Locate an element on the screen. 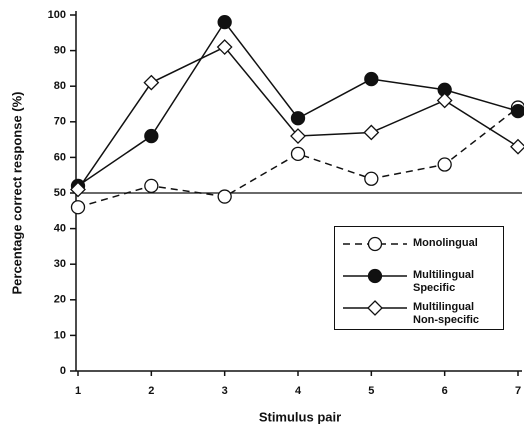  x-tick-label: 3 is located at coordinates (225, 391).